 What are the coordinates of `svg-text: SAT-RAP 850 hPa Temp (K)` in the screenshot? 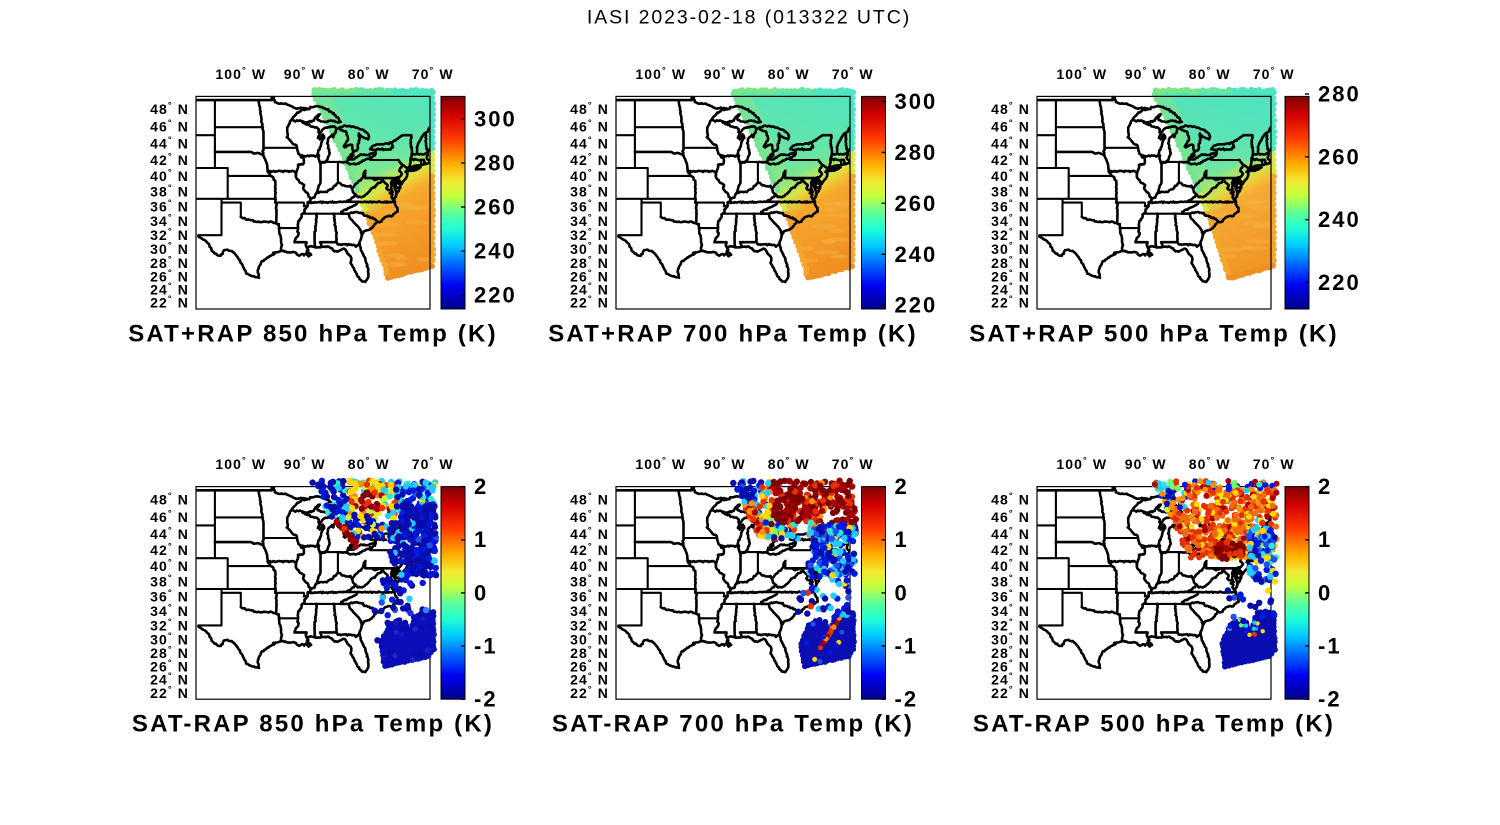 It's located at (313, 724).